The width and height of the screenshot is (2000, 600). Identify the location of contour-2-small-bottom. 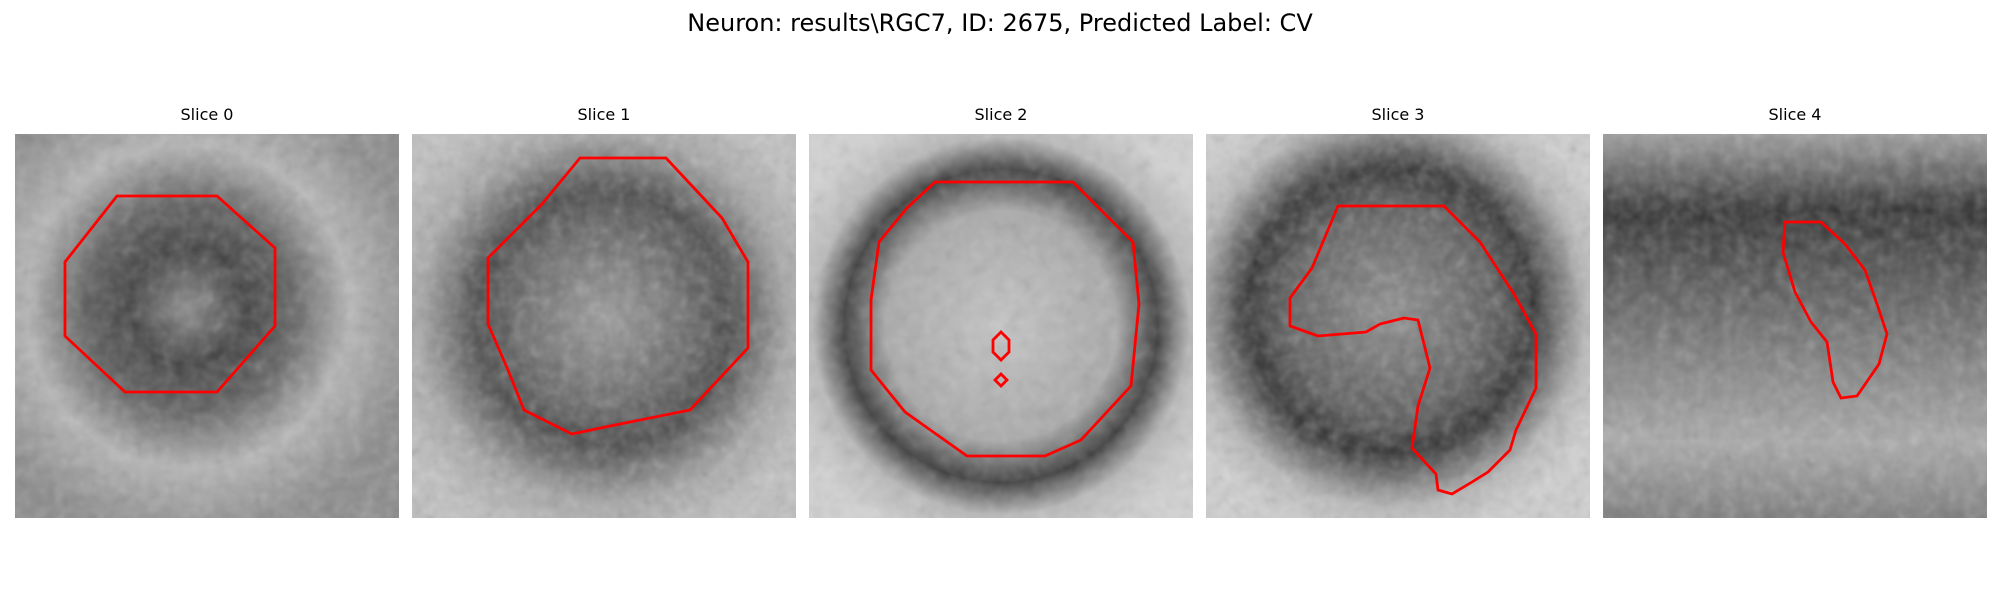
(1001, 380).